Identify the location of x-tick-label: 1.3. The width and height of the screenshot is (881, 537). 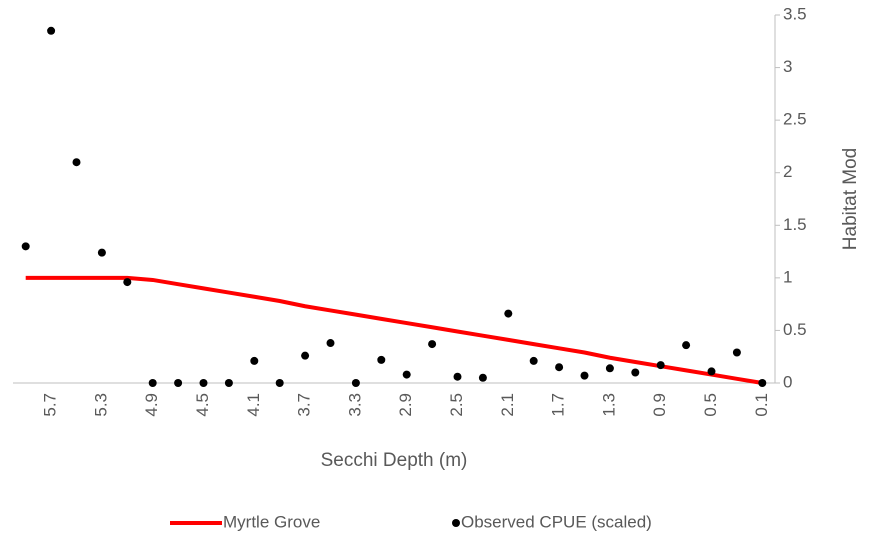
(608, 405).